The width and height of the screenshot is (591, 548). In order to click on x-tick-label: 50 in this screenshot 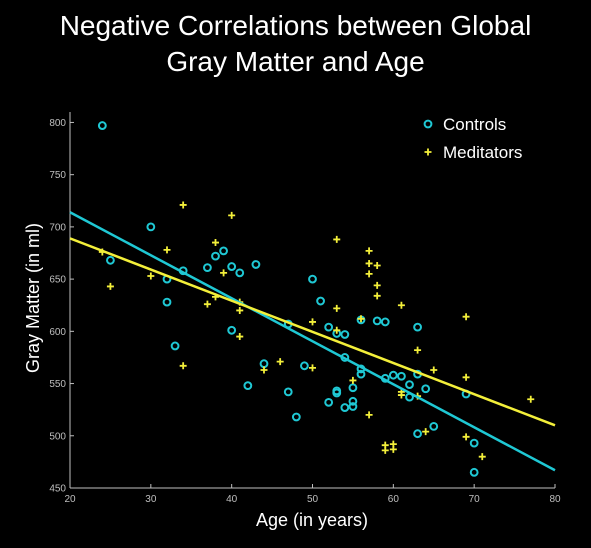, I will do `click(313, 499)`.